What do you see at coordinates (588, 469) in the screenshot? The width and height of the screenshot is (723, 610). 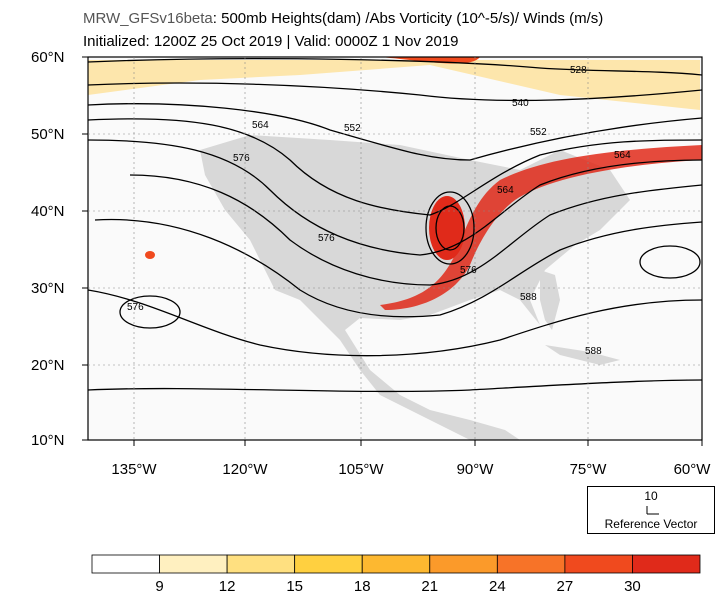 I see `lon-label: 75°W` at bounding box center [588, 469].